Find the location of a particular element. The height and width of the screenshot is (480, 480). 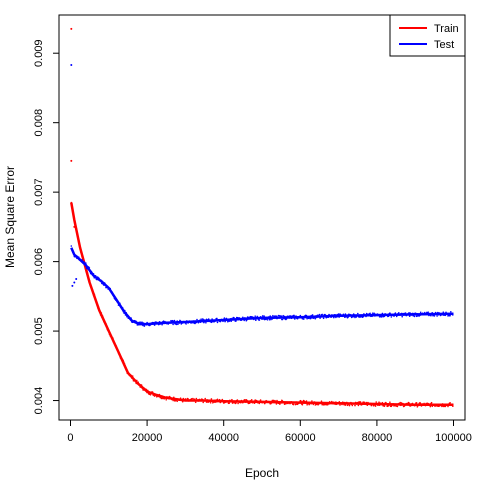

x-axis: 0 20000 40000 60000 80000 100000 is located at coordinates (269, 431).